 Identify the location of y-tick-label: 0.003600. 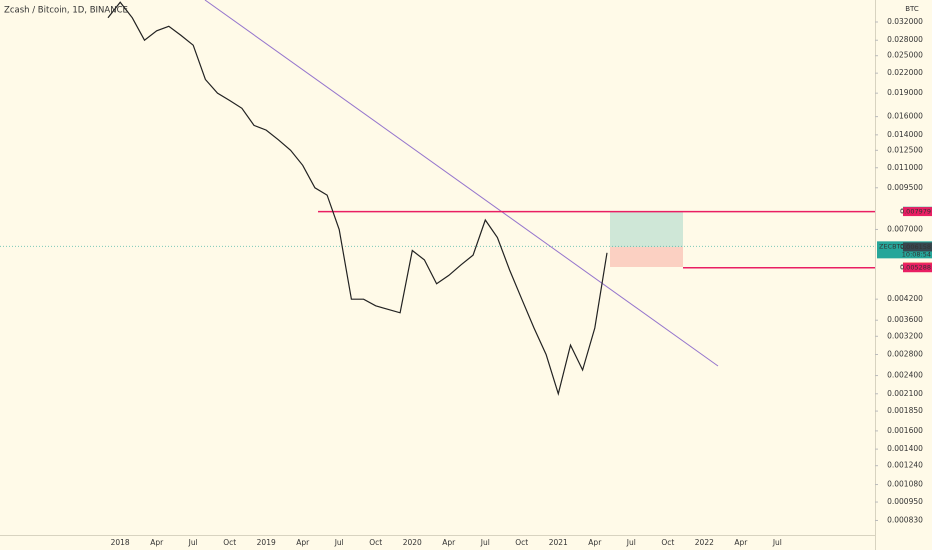
(905, 319).